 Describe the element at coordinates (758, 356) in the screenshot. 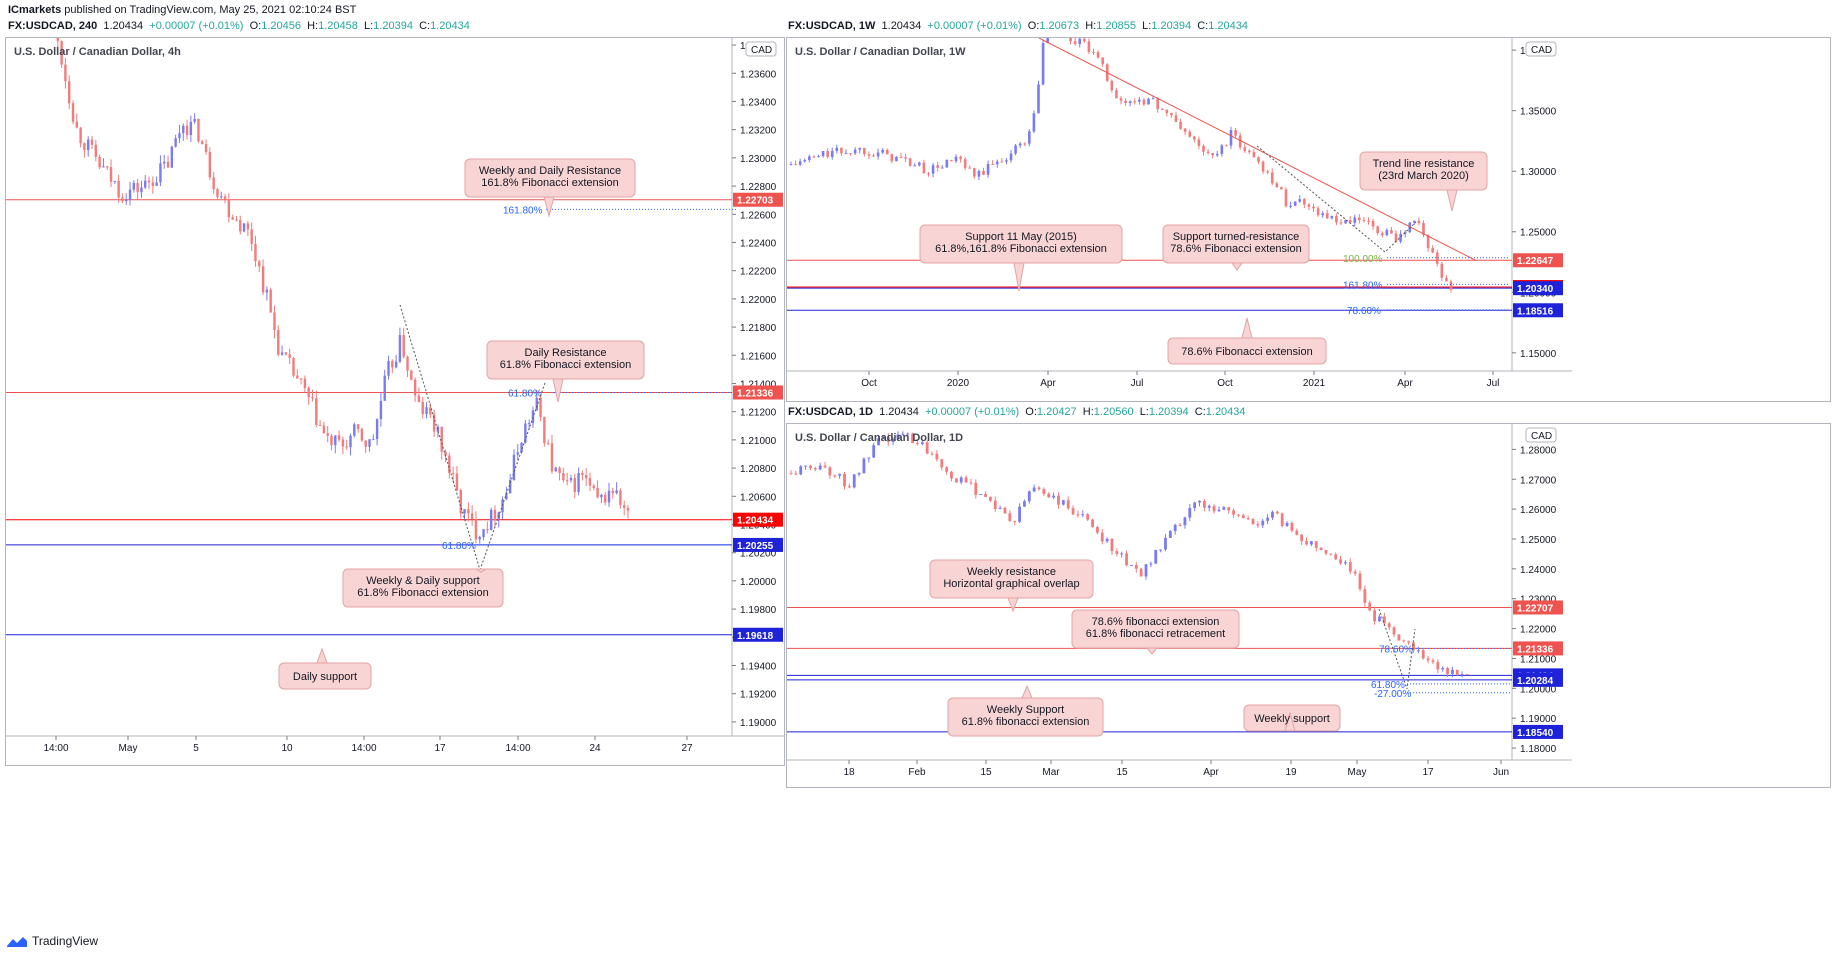

I see `y-tick-label: 1.21600` at that location.